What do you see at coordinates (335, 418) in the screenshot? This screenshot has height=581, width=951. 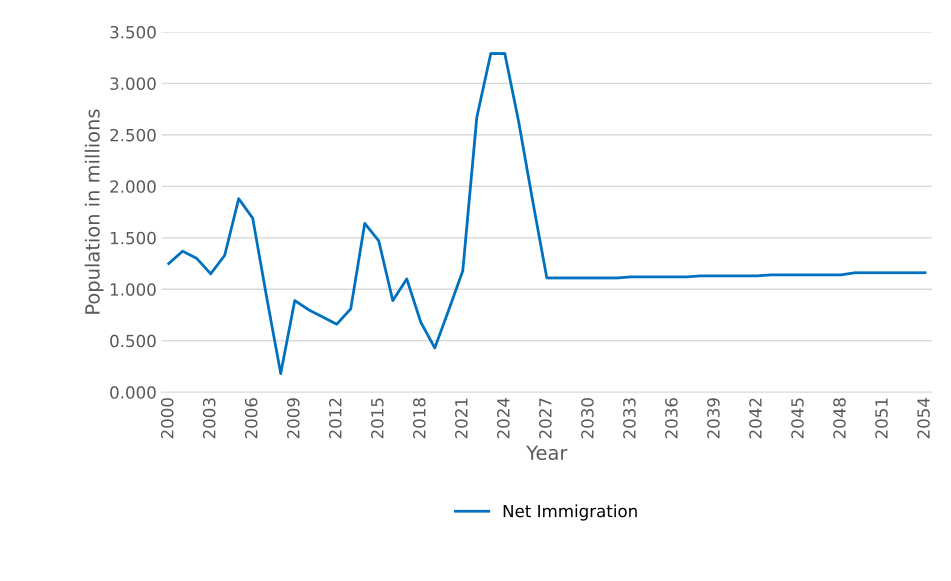 I see `x-tick-label: 2012` at bounding box center [335, 418].